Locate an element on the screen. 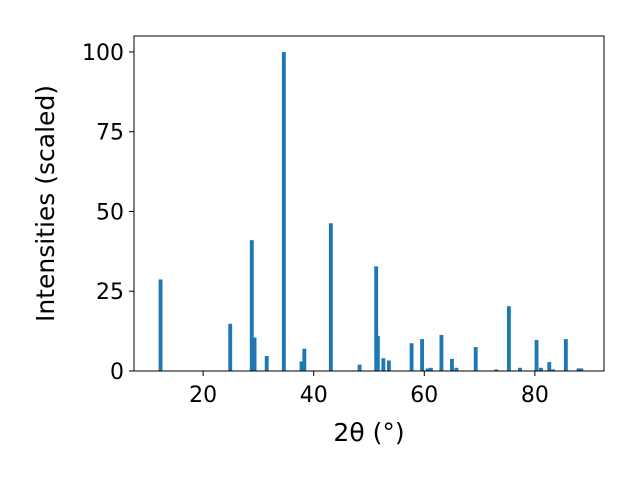 The height and width of the screenshot is (480, 640). x-tick-label: 20 is located at coordinates (203, 395).